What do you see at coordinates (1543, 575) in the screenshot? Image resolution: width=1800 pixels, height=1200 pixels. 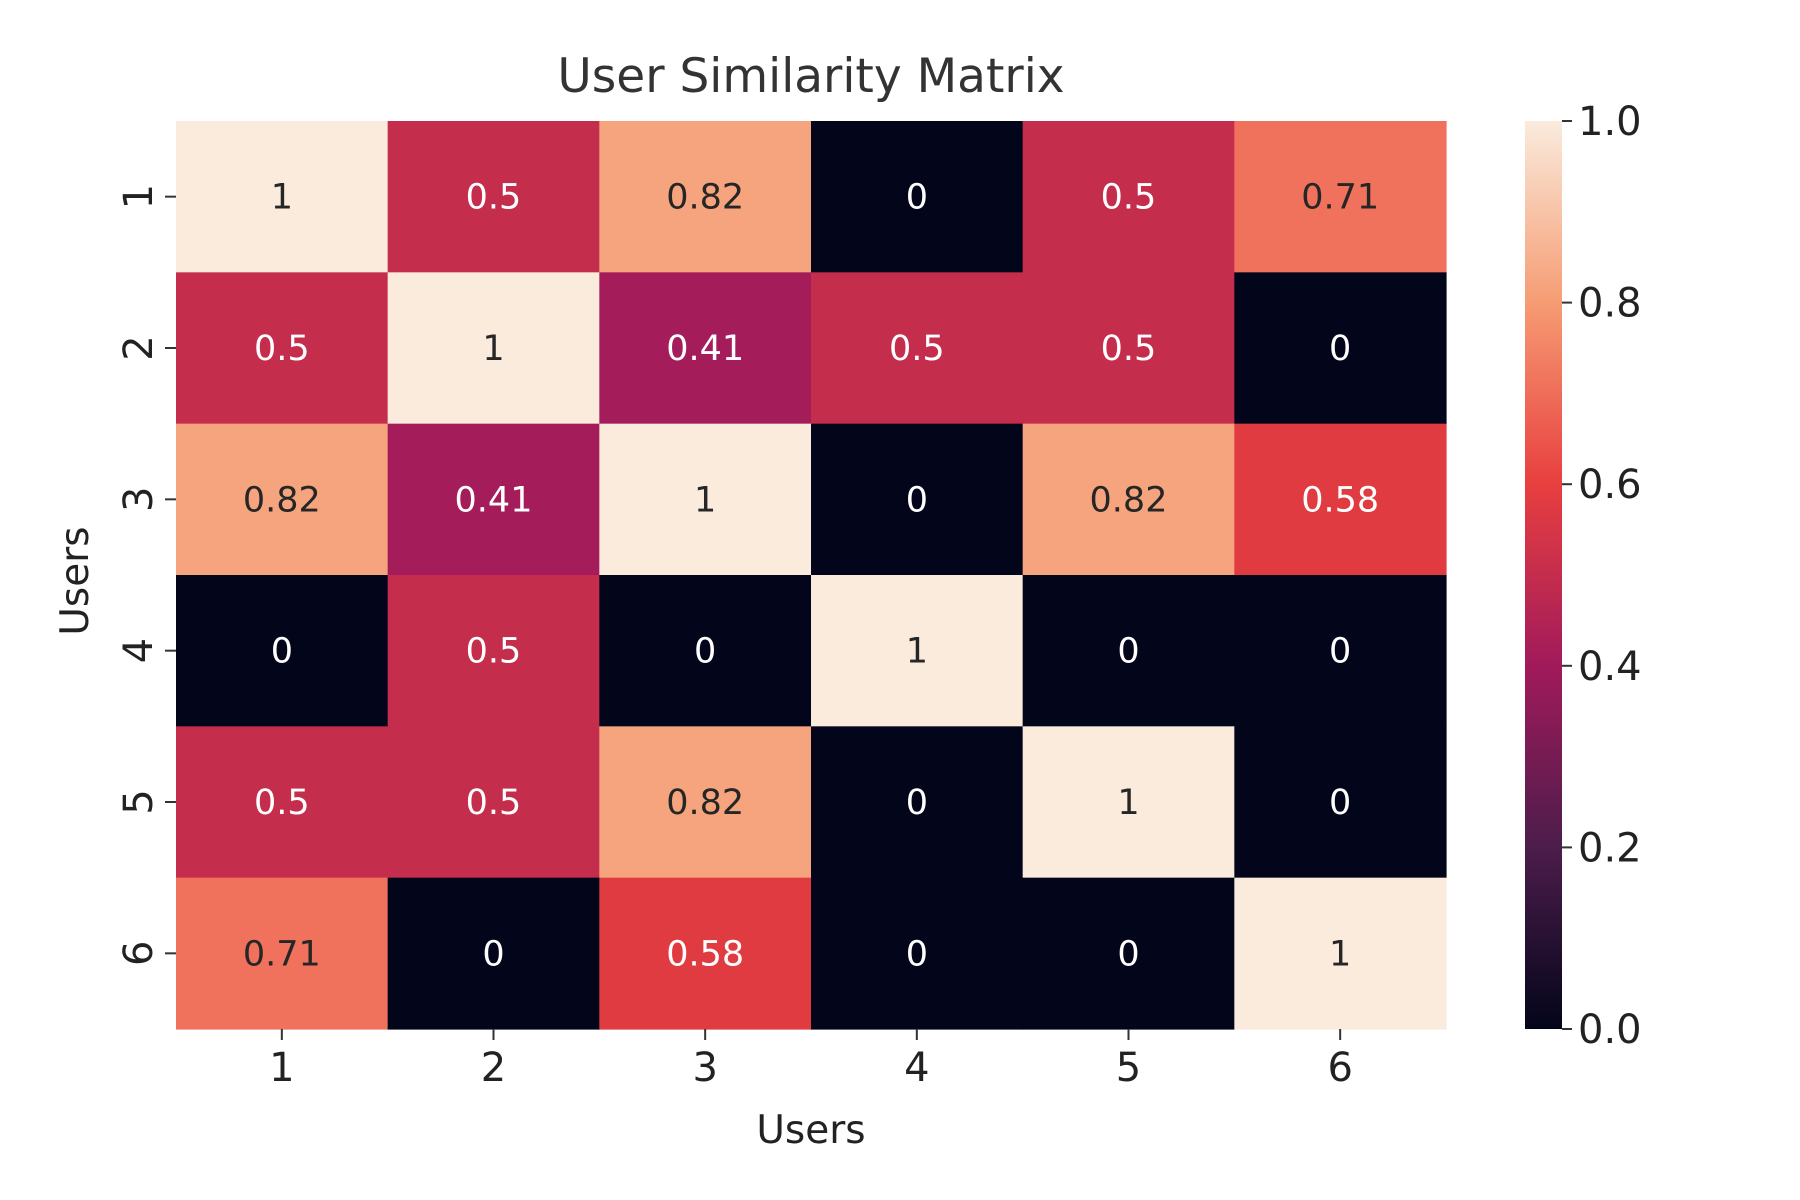 I see `colorbar` at bounding box center [1543, 575].